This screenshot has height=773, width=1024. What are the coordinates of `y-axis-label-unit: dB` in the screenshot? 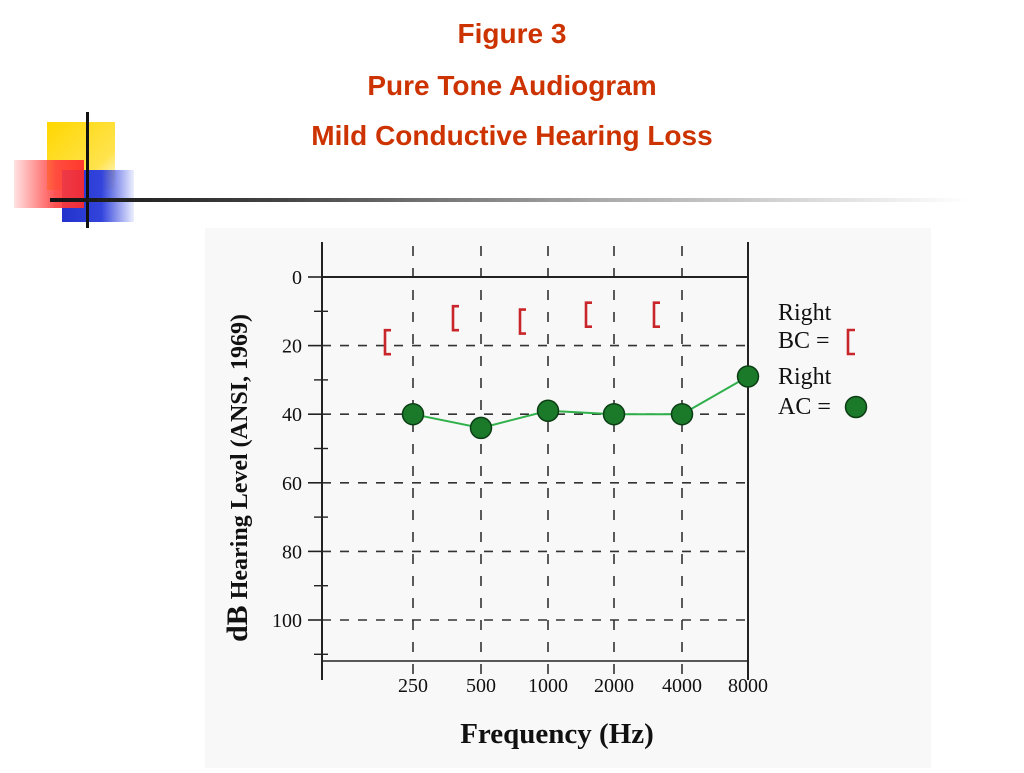 It's located at (237, 623).